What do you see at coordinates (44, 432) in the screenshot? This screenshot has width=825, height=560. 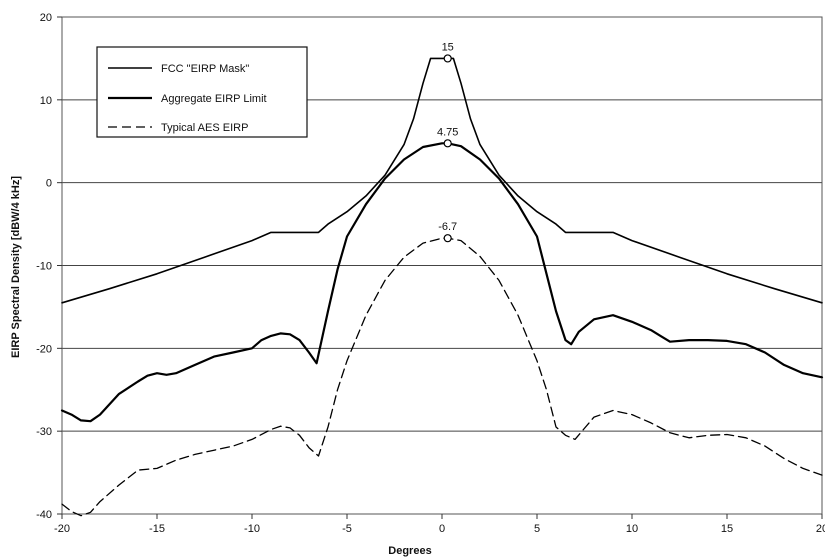 I see `y-tick-label: -30` at bounding box center [44, 432].